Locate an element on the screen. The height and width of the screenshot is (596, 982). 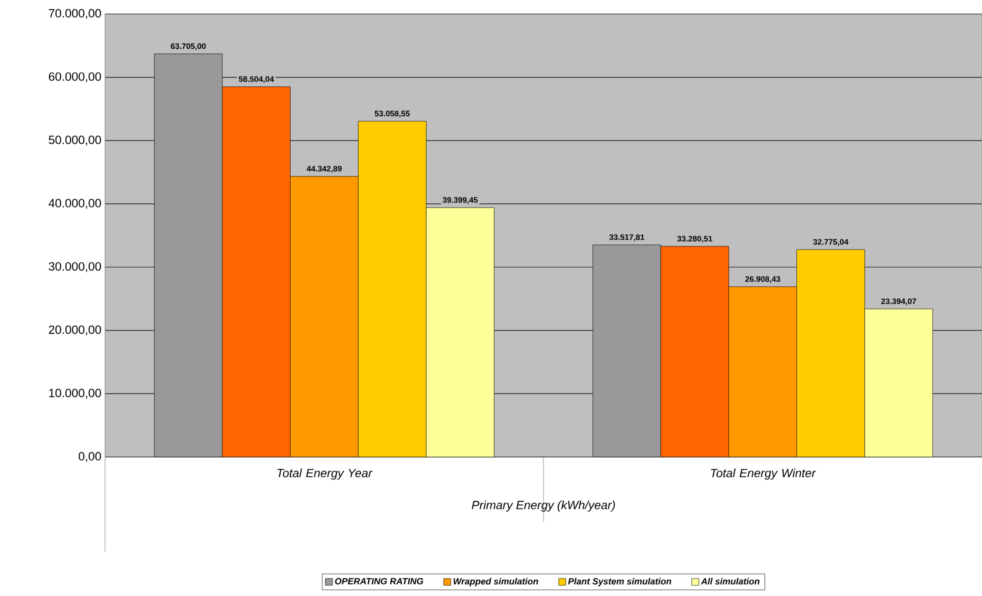
x-tick-label: Total Energy Winter is located at coordinates (763, 474).